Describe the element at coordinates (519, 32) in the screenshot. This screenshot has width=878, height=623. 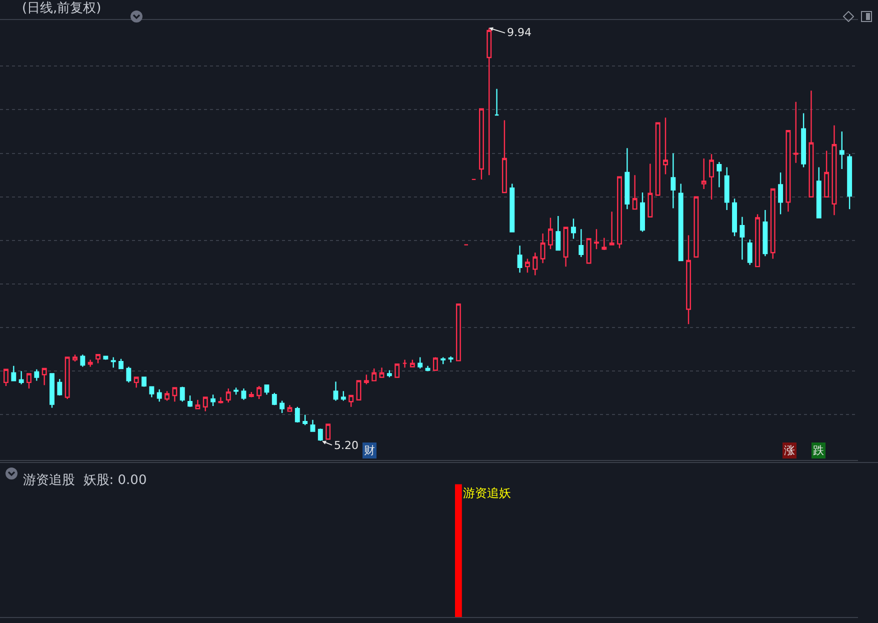
I see `annotation: 9.94` at that location.